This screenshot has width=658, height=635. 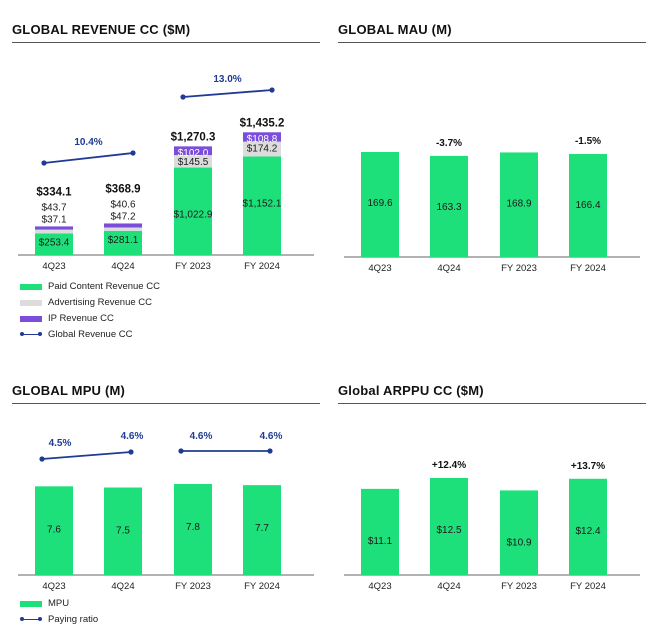 I want to click on mpu-legend: MPU Paying ratio, so click(x=100, y=613).